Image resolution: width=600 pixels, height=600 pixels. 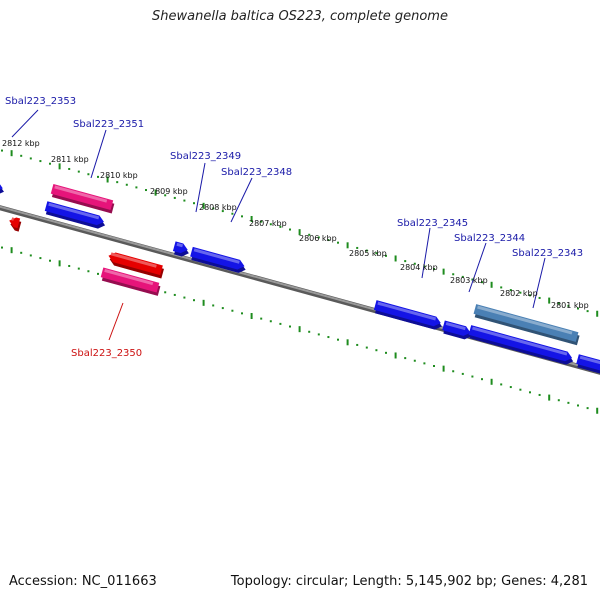 I want to click on gene-label: Sbal223_2348, so click(x=256, y=172).